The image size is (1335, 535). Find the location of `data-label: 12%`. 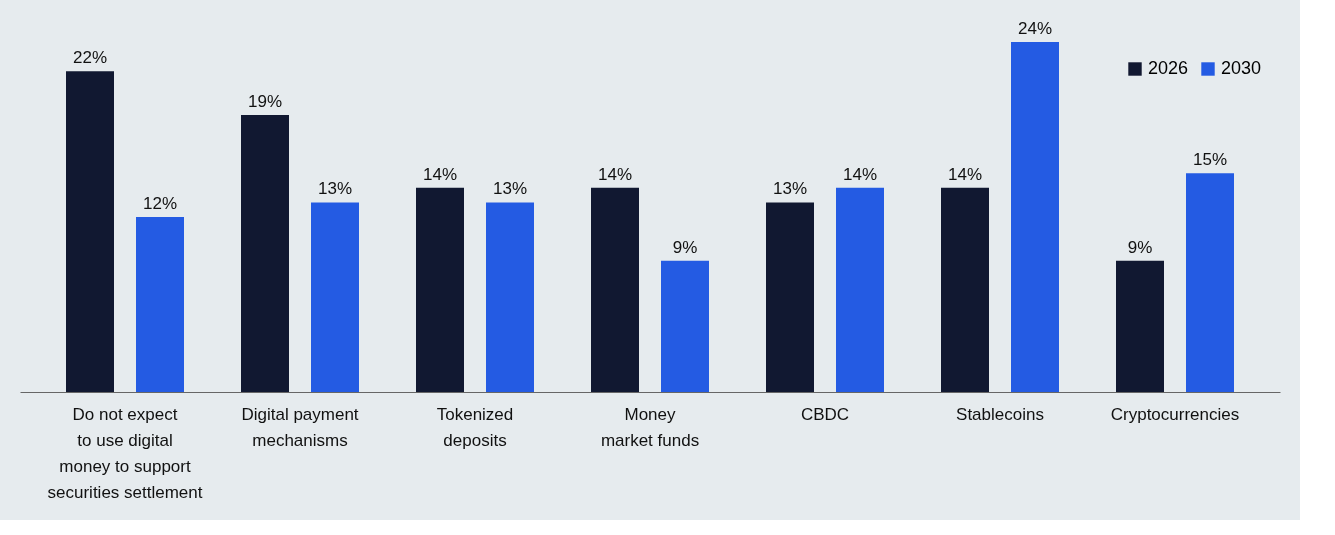

data-label: 12% is located at coordinates (160, 203).